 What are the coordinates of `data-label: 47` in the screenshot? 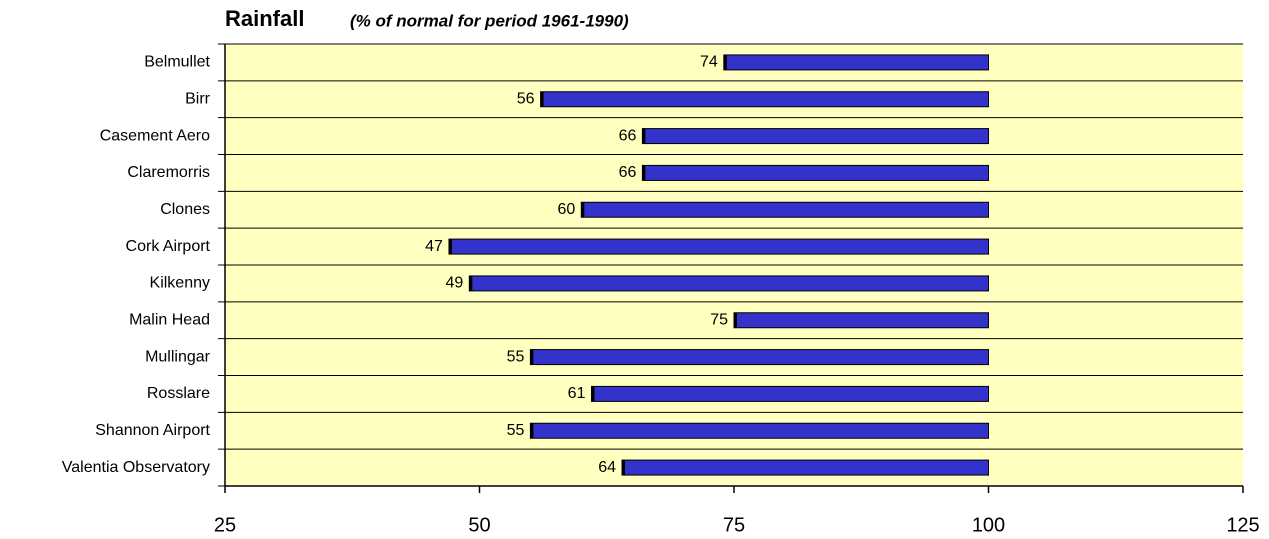 It's located at (434, 246).